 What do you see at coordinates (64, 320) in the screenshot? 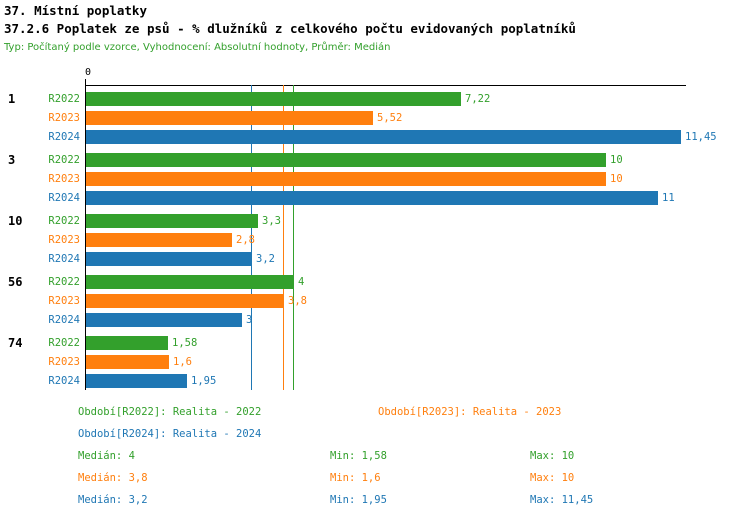
I see `series-label-r2024-cat-56: R2024` at bounding box center [64, 320].